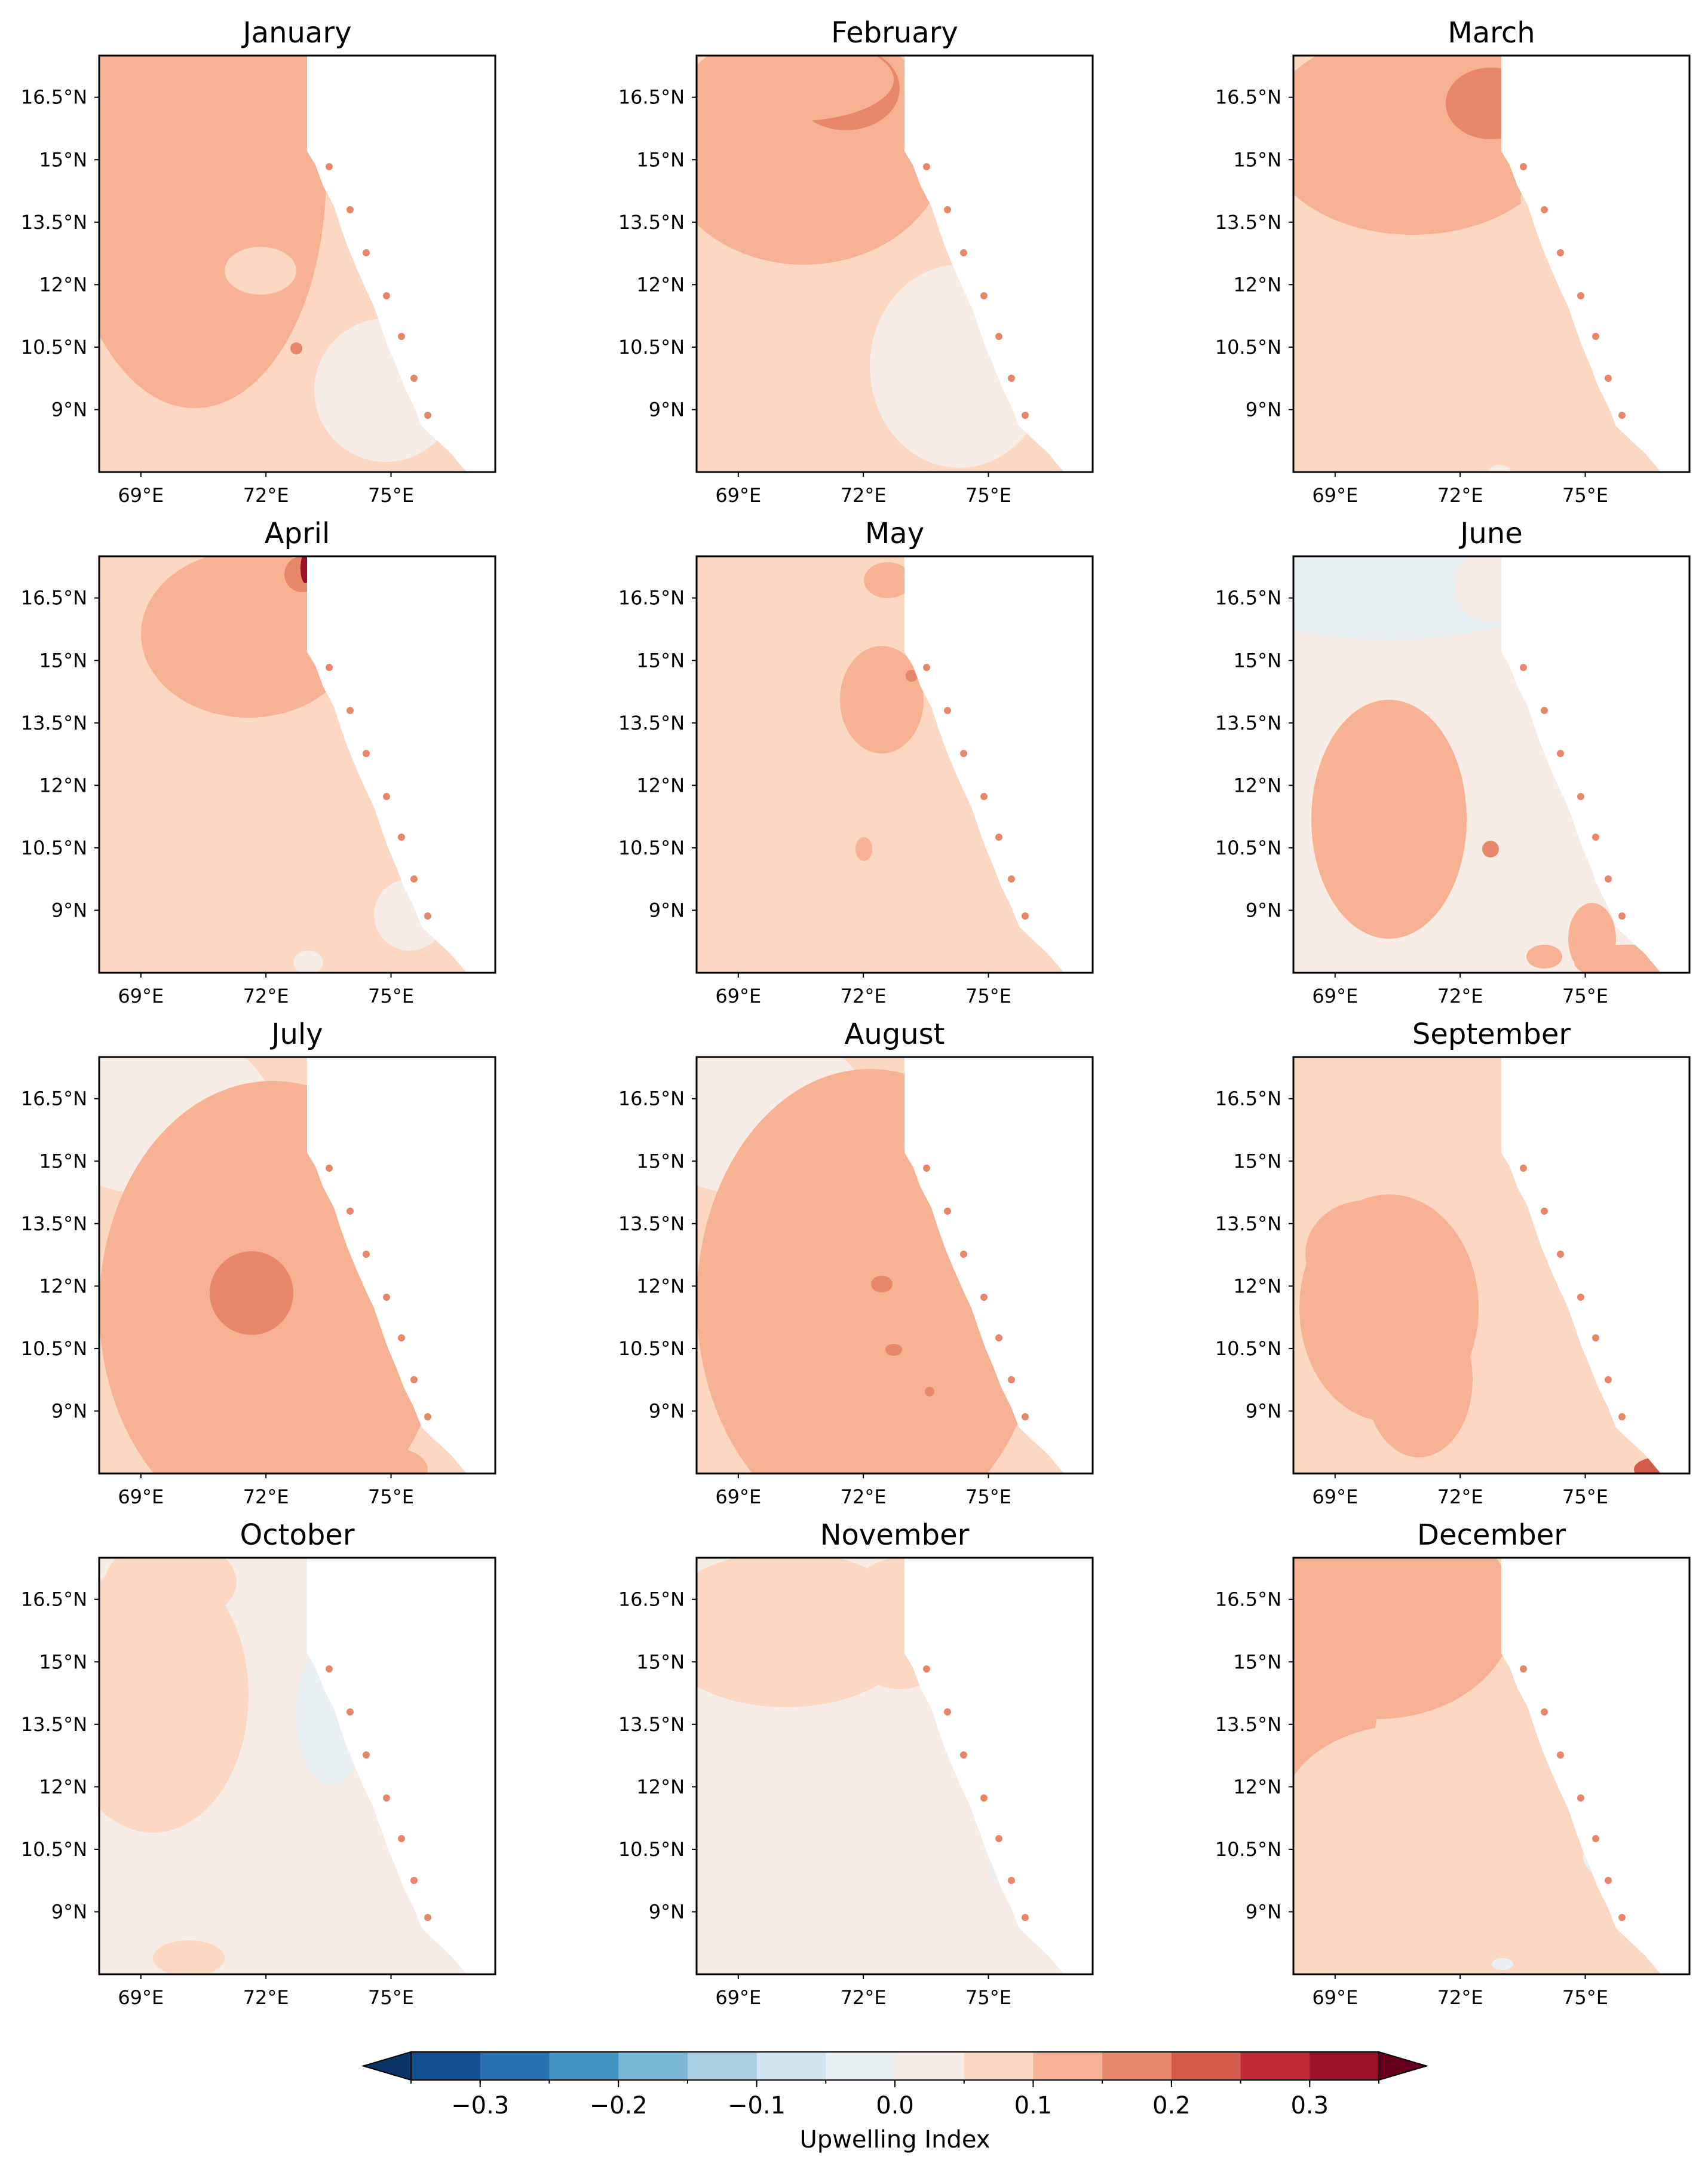 The width and height of the screenshot is (1708, 2178). Describe the element at coordinates (296, 1034) in the screenshot. I see `panel-title: July` at that location.